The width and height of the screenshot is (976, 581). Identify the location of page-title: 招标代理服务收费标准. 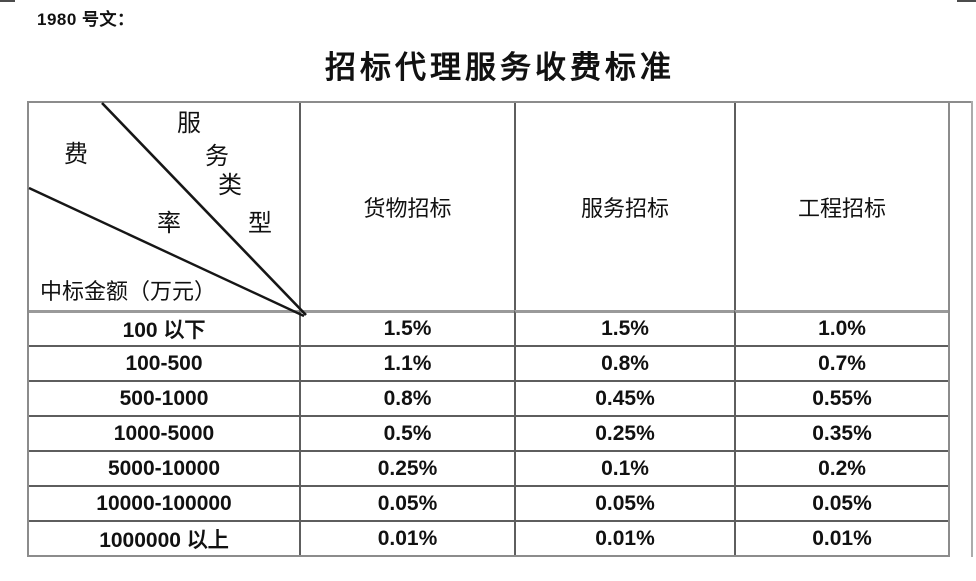
(500, 67).